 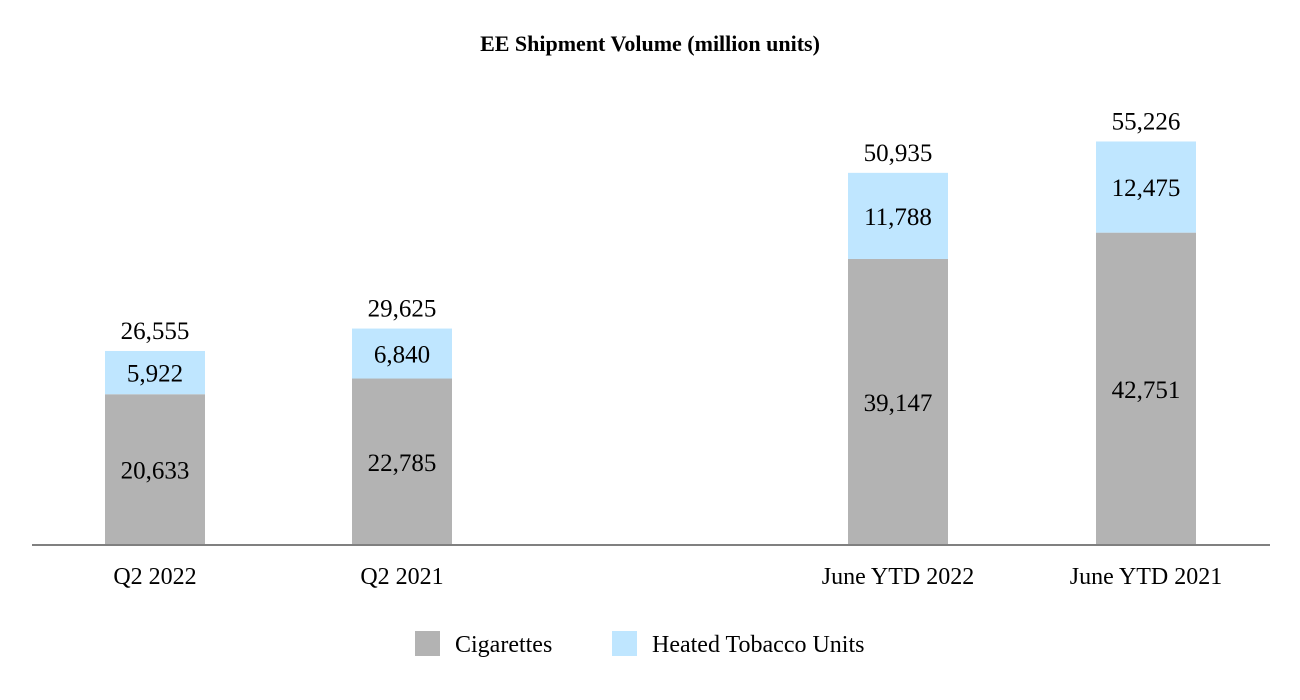 What do you see at coordinates (1146, 577) in the screenshot?
I see `x-tick-label-june-ytd-2021: June YTD 2021` at bounding box center [1146, 577].